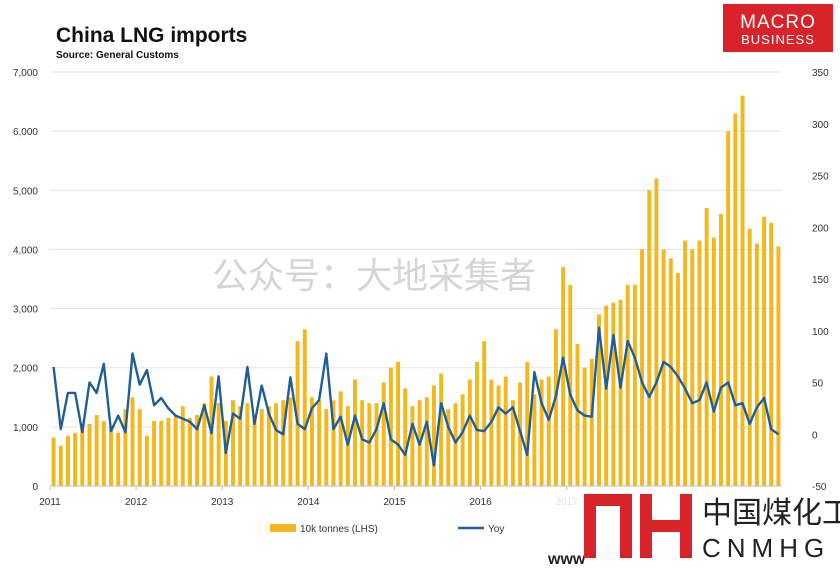  Describe the element at coordinates (25, 250) in the screenshot. I see `y-left-tick-label: 4,000` at that location.